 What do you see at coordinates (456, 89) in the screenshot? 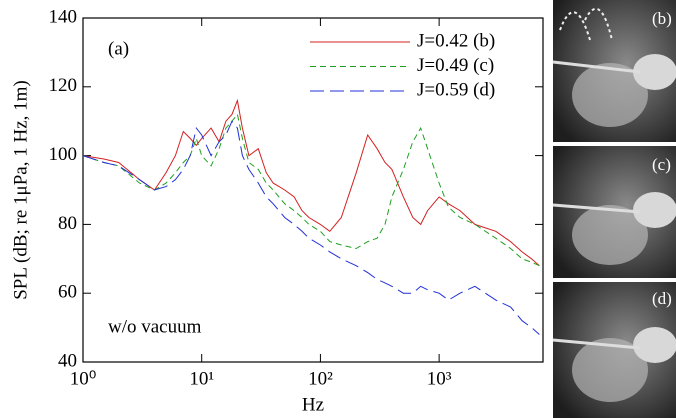
I see `legend-label: J=0.59 (d)` at bounding box center [456, 89].